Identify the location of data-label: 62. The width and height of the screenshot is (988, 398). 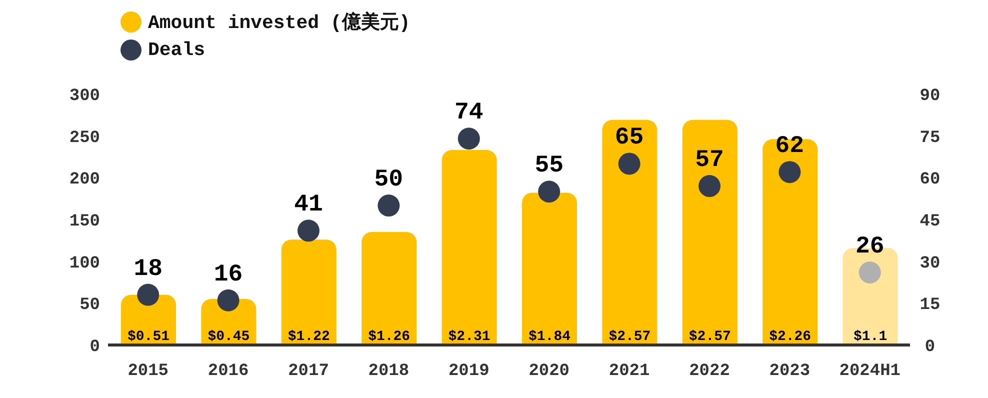
(789, 146).